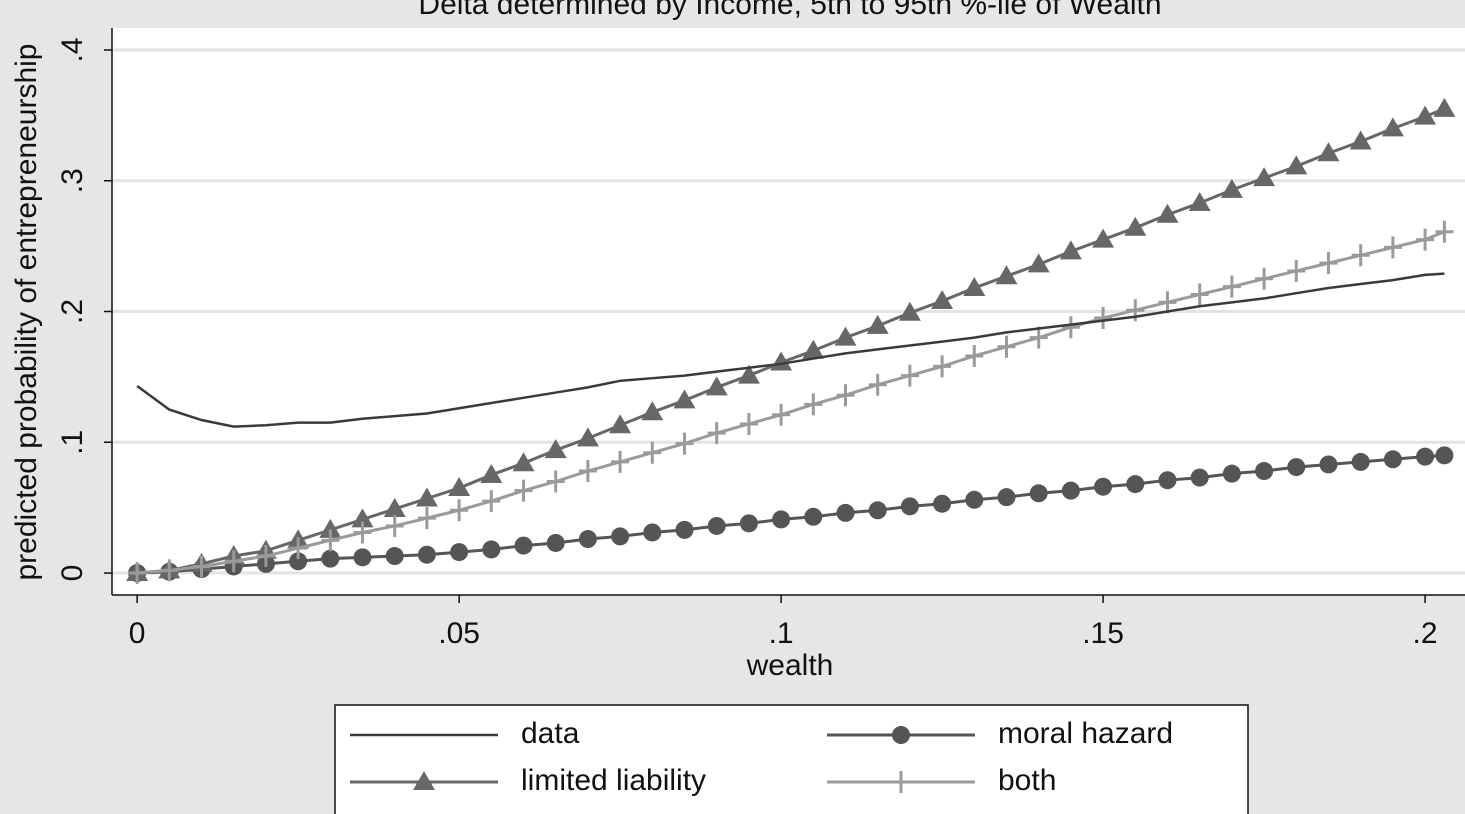 The height and width of the screenshot is (814, 1465). I want to click on legend-label: limited liability, so click(613, 780).